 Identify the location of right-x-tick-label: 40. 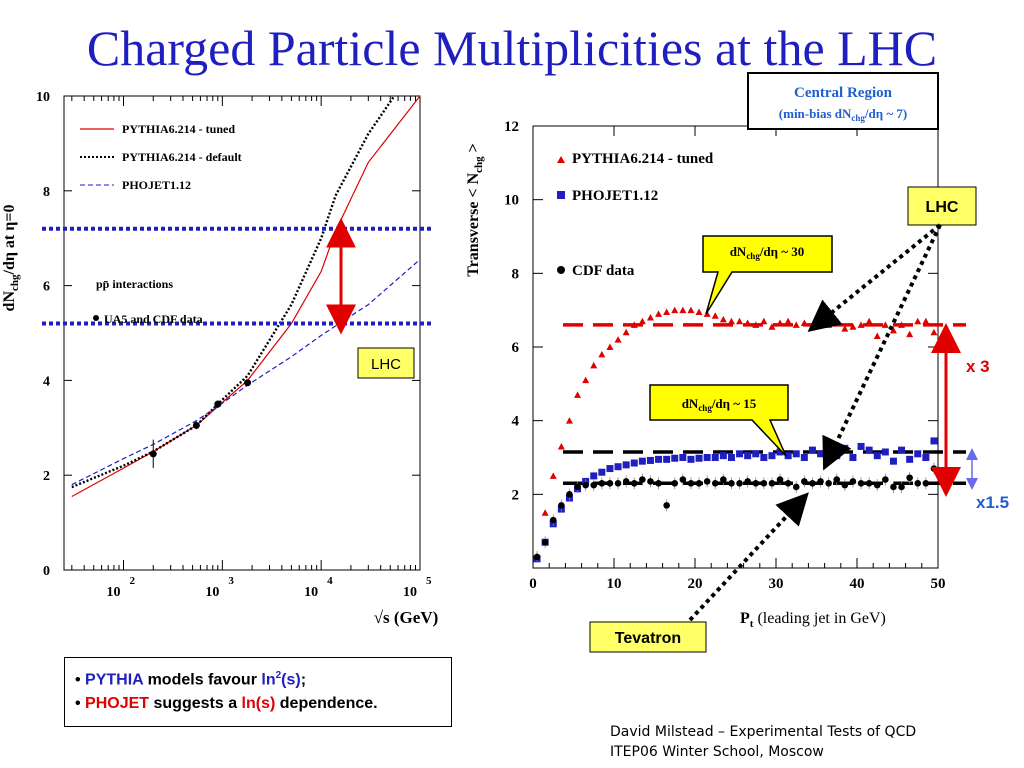
(857, 584).